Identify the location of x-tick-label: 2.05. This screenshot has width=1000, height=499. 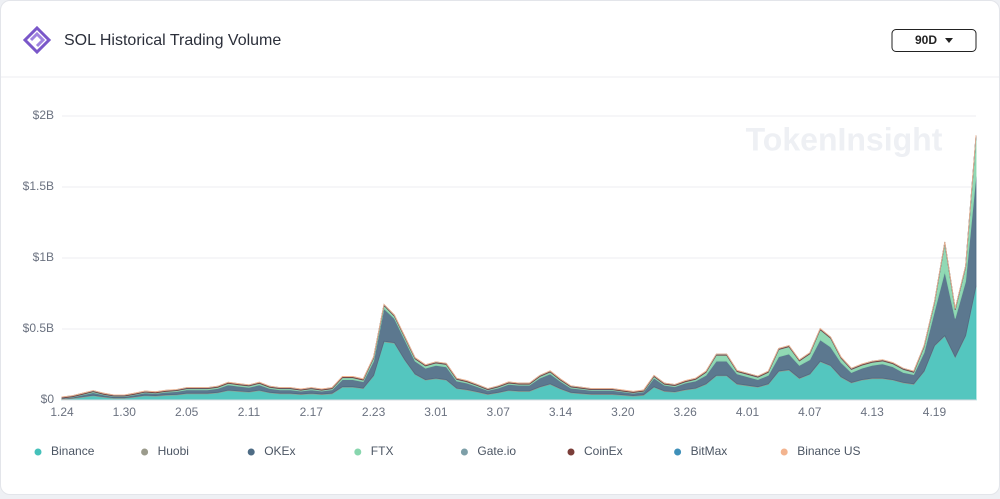
(187, 412).